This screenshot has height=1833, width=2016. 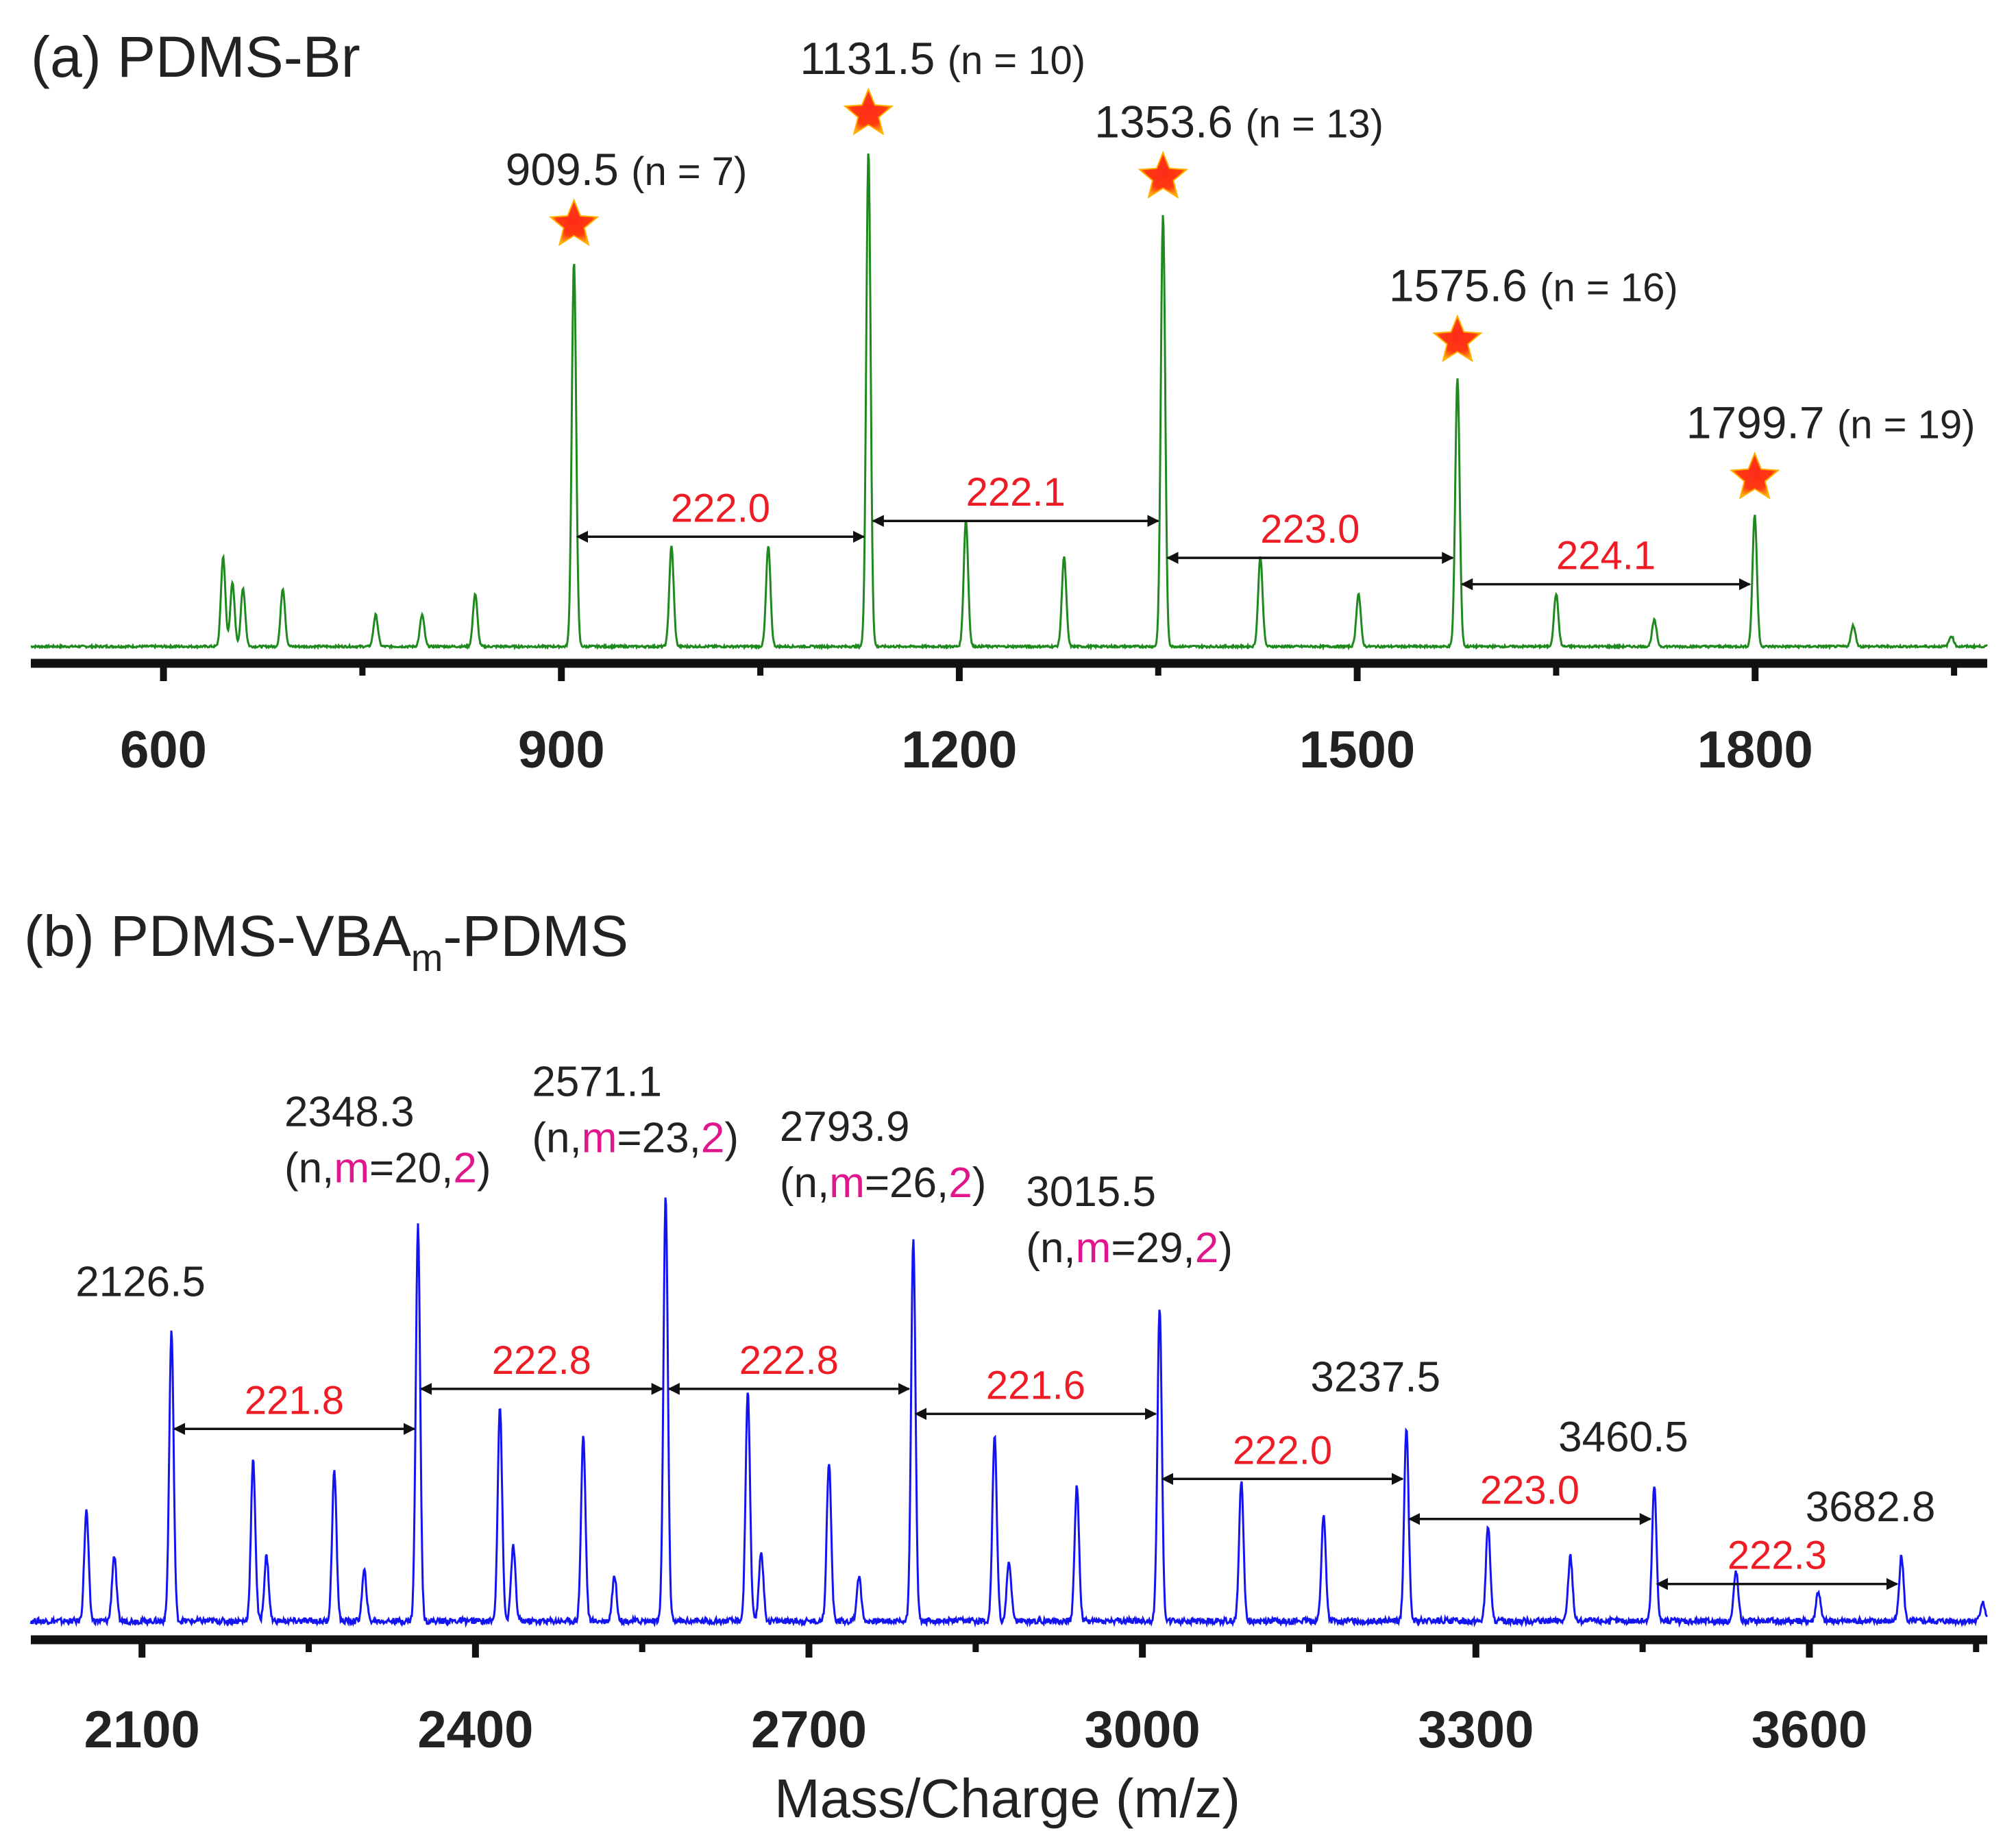 What do you see at coordinates (883, 1183) in the screenshot?
I see `peak-composition-label: (n,m=26,2)` at bounding box center [883, 1183].